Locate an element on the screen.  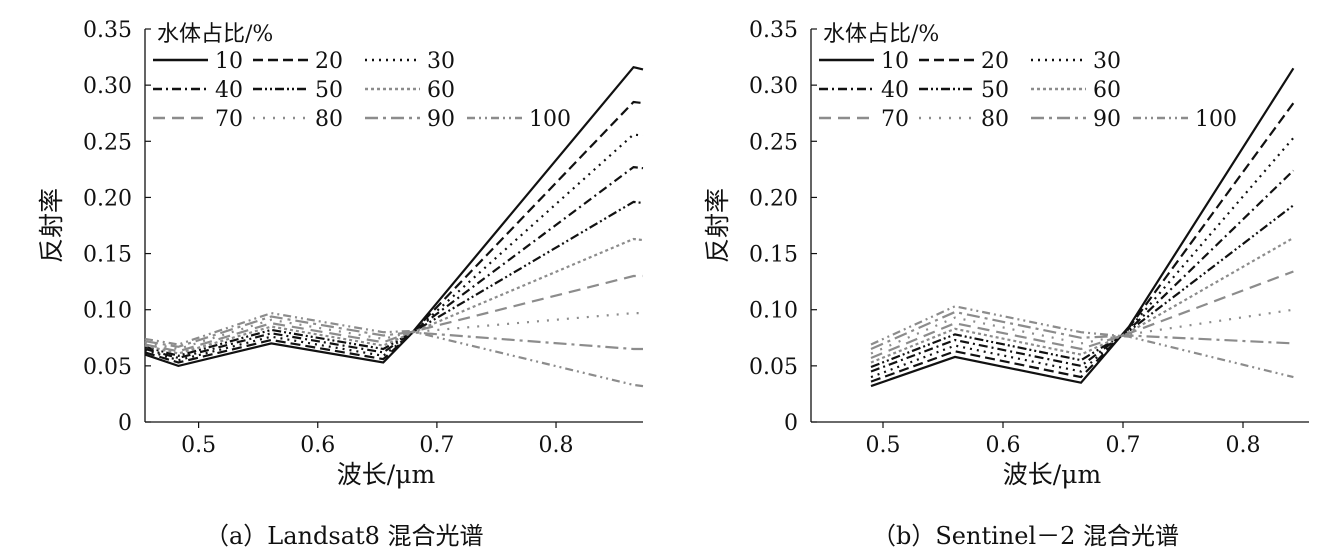
caption-a: （a）Landsat8 混合光谱 is located at coordinates (344, 536).